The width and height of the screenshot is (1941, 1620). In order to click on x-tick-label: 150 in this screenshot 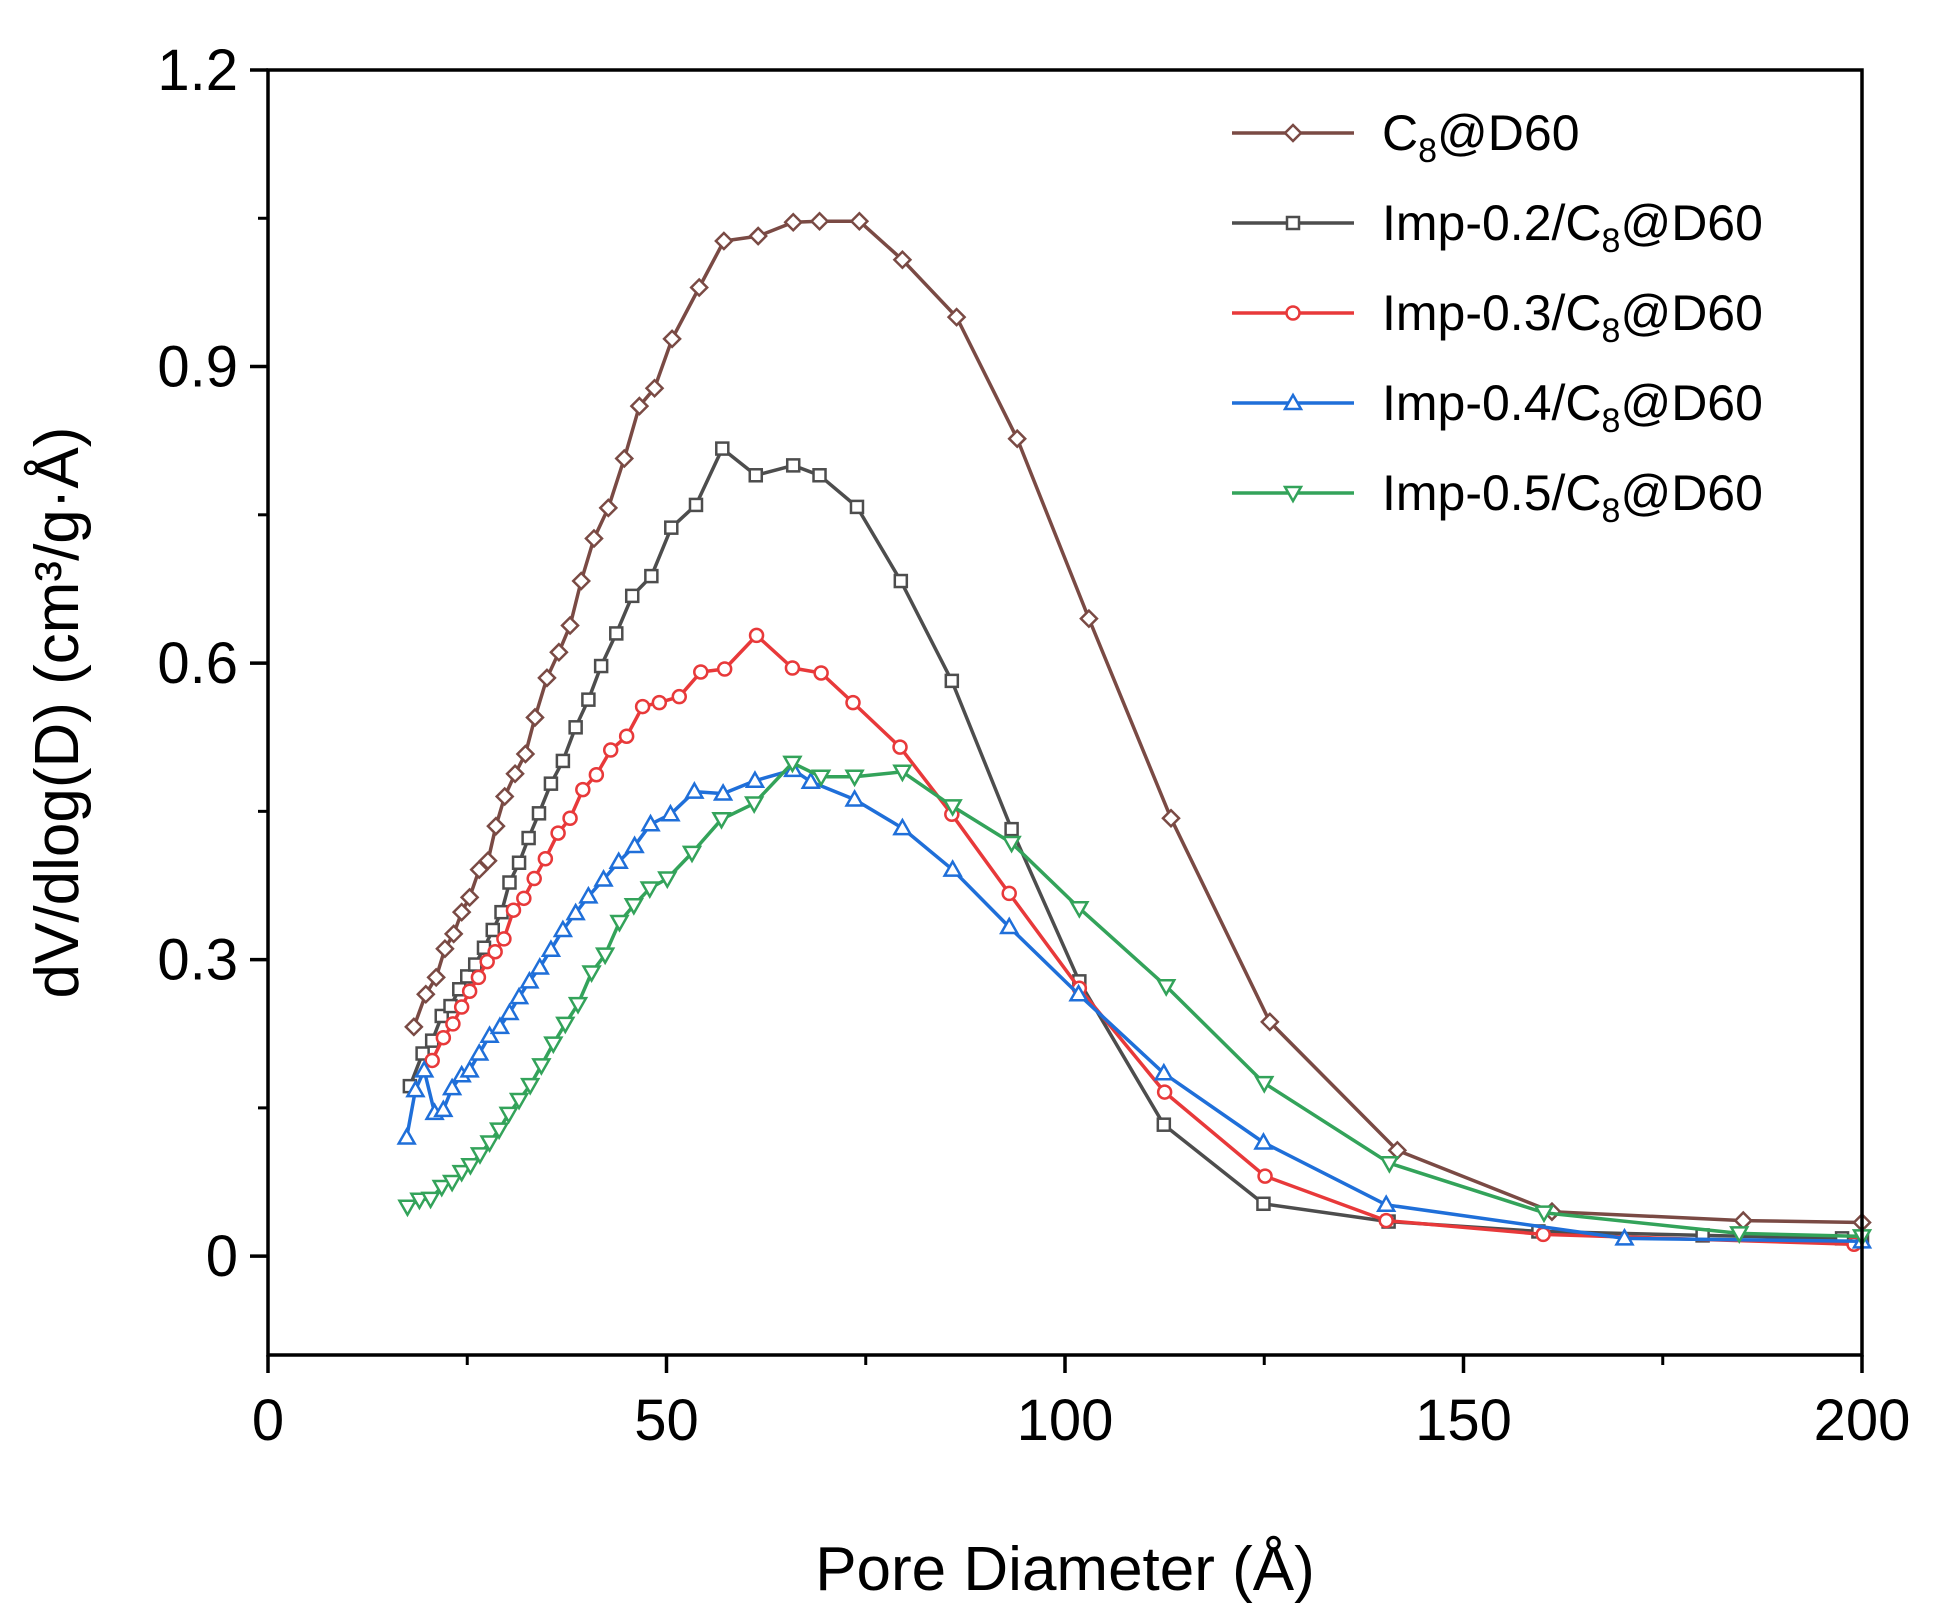, I will do `click(1463, 1420)`.